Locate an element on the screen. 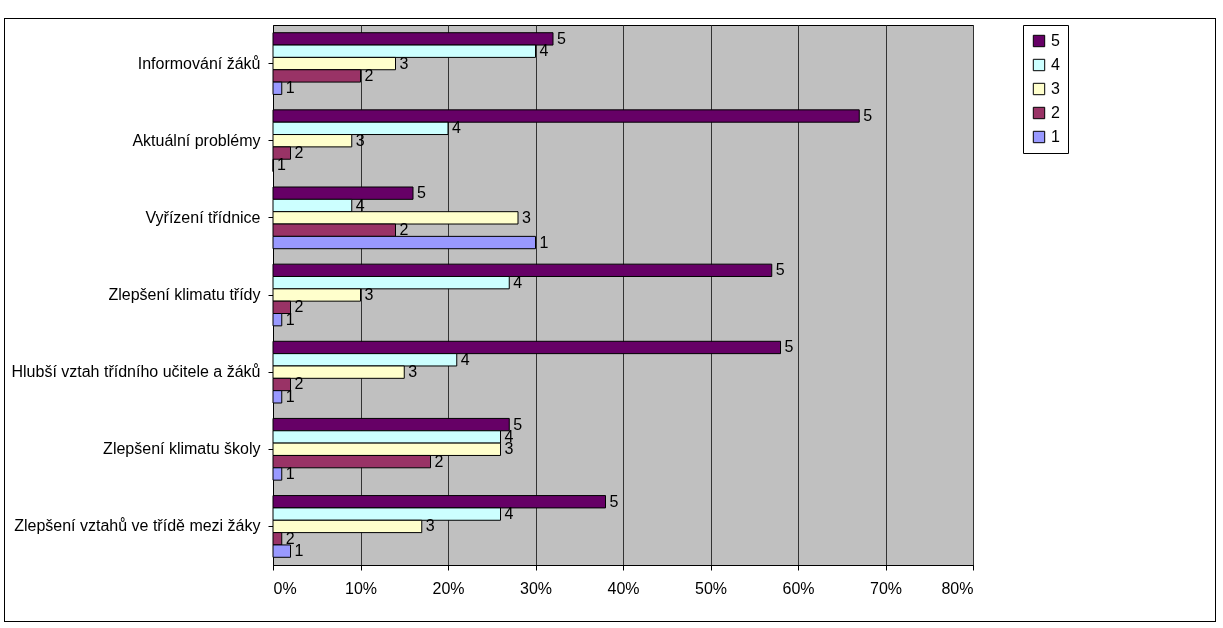 This screenshot has width=1223, height=628. x-tick-label: 70% is located at coordinates (886, 588).